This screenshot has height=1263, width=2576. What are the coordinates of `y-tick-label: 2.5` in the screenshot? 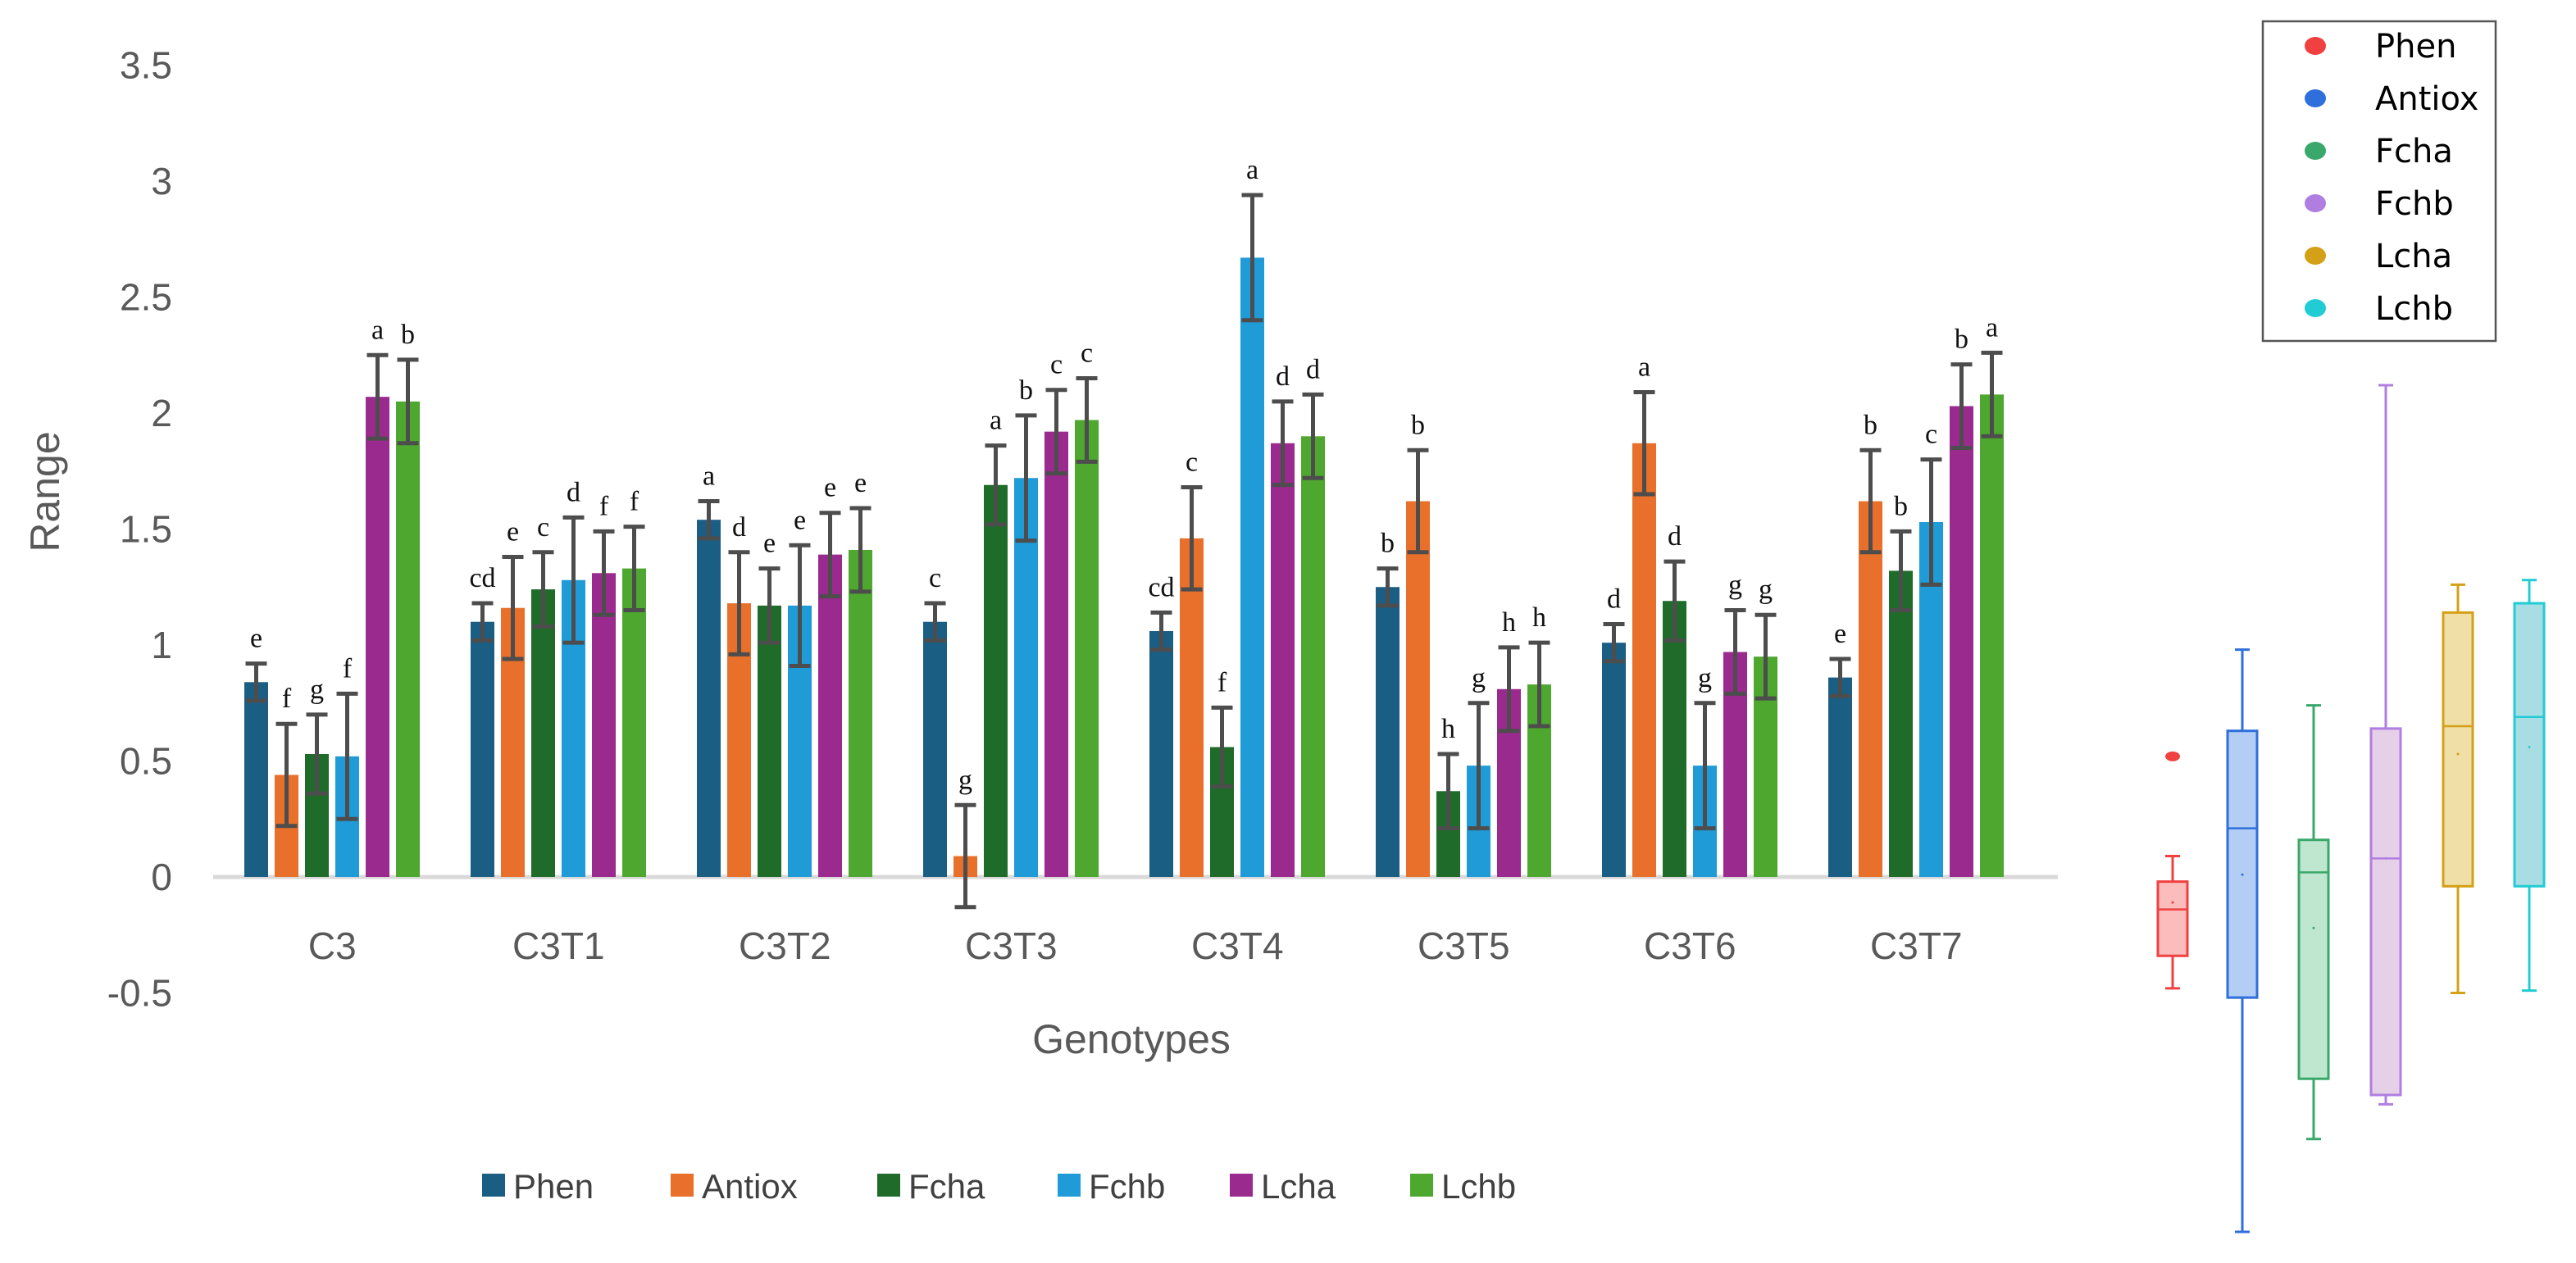 It's located at (146, 297).